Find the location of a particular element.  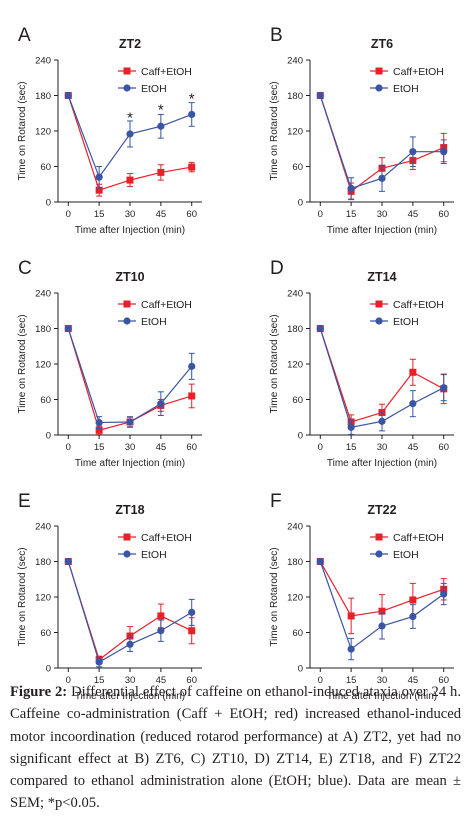

panel-letter: B is located at coordinates (276, 35).